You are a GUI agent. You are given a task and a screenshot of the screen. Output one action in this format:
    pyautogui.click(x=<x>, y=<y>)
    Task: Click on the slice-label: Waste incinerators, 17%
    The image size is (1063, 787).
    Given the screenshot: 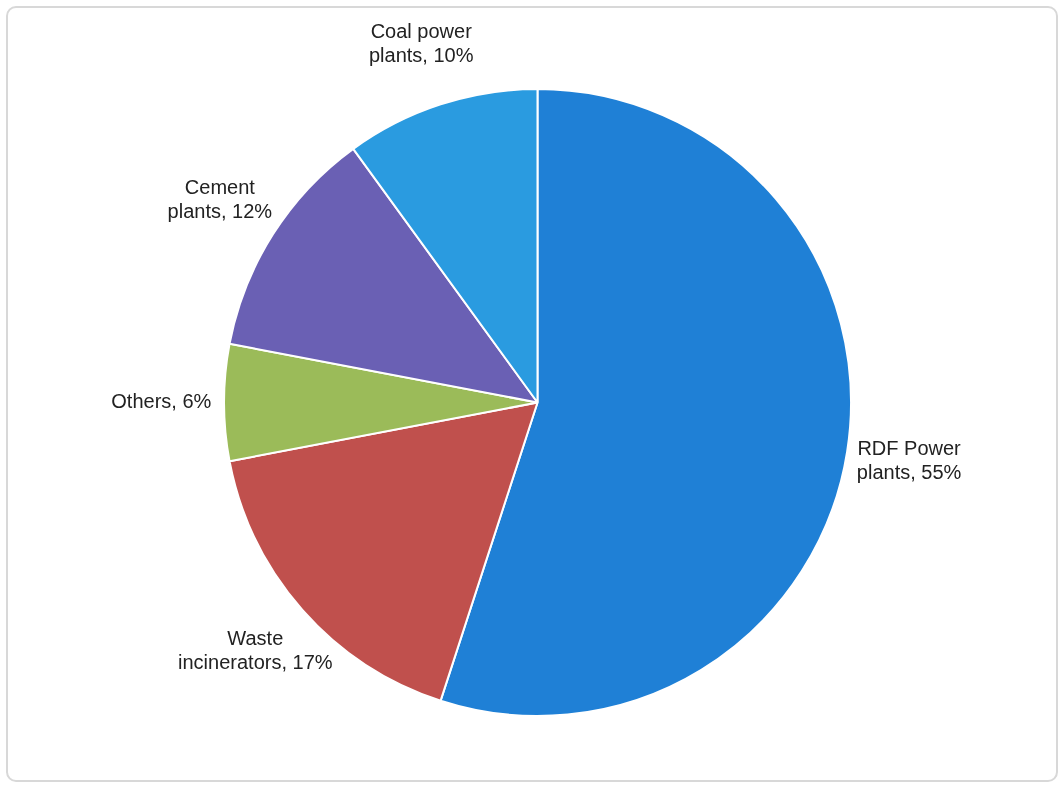 What is the action you would take?
    pyautogui.click(x=255, y=649)
    